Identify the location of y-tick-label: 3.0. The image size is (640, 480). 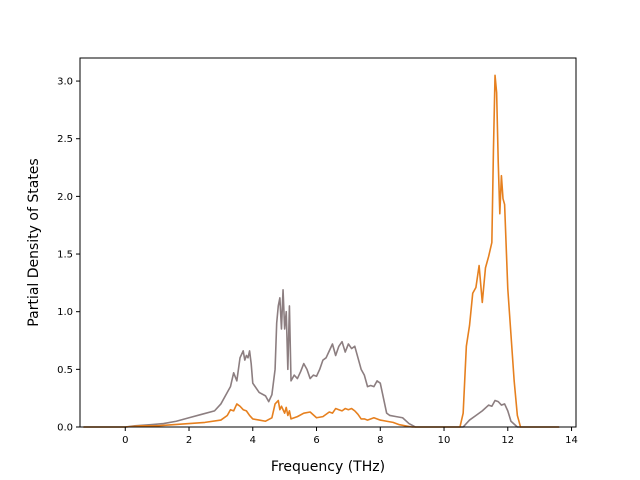
(65, 82).